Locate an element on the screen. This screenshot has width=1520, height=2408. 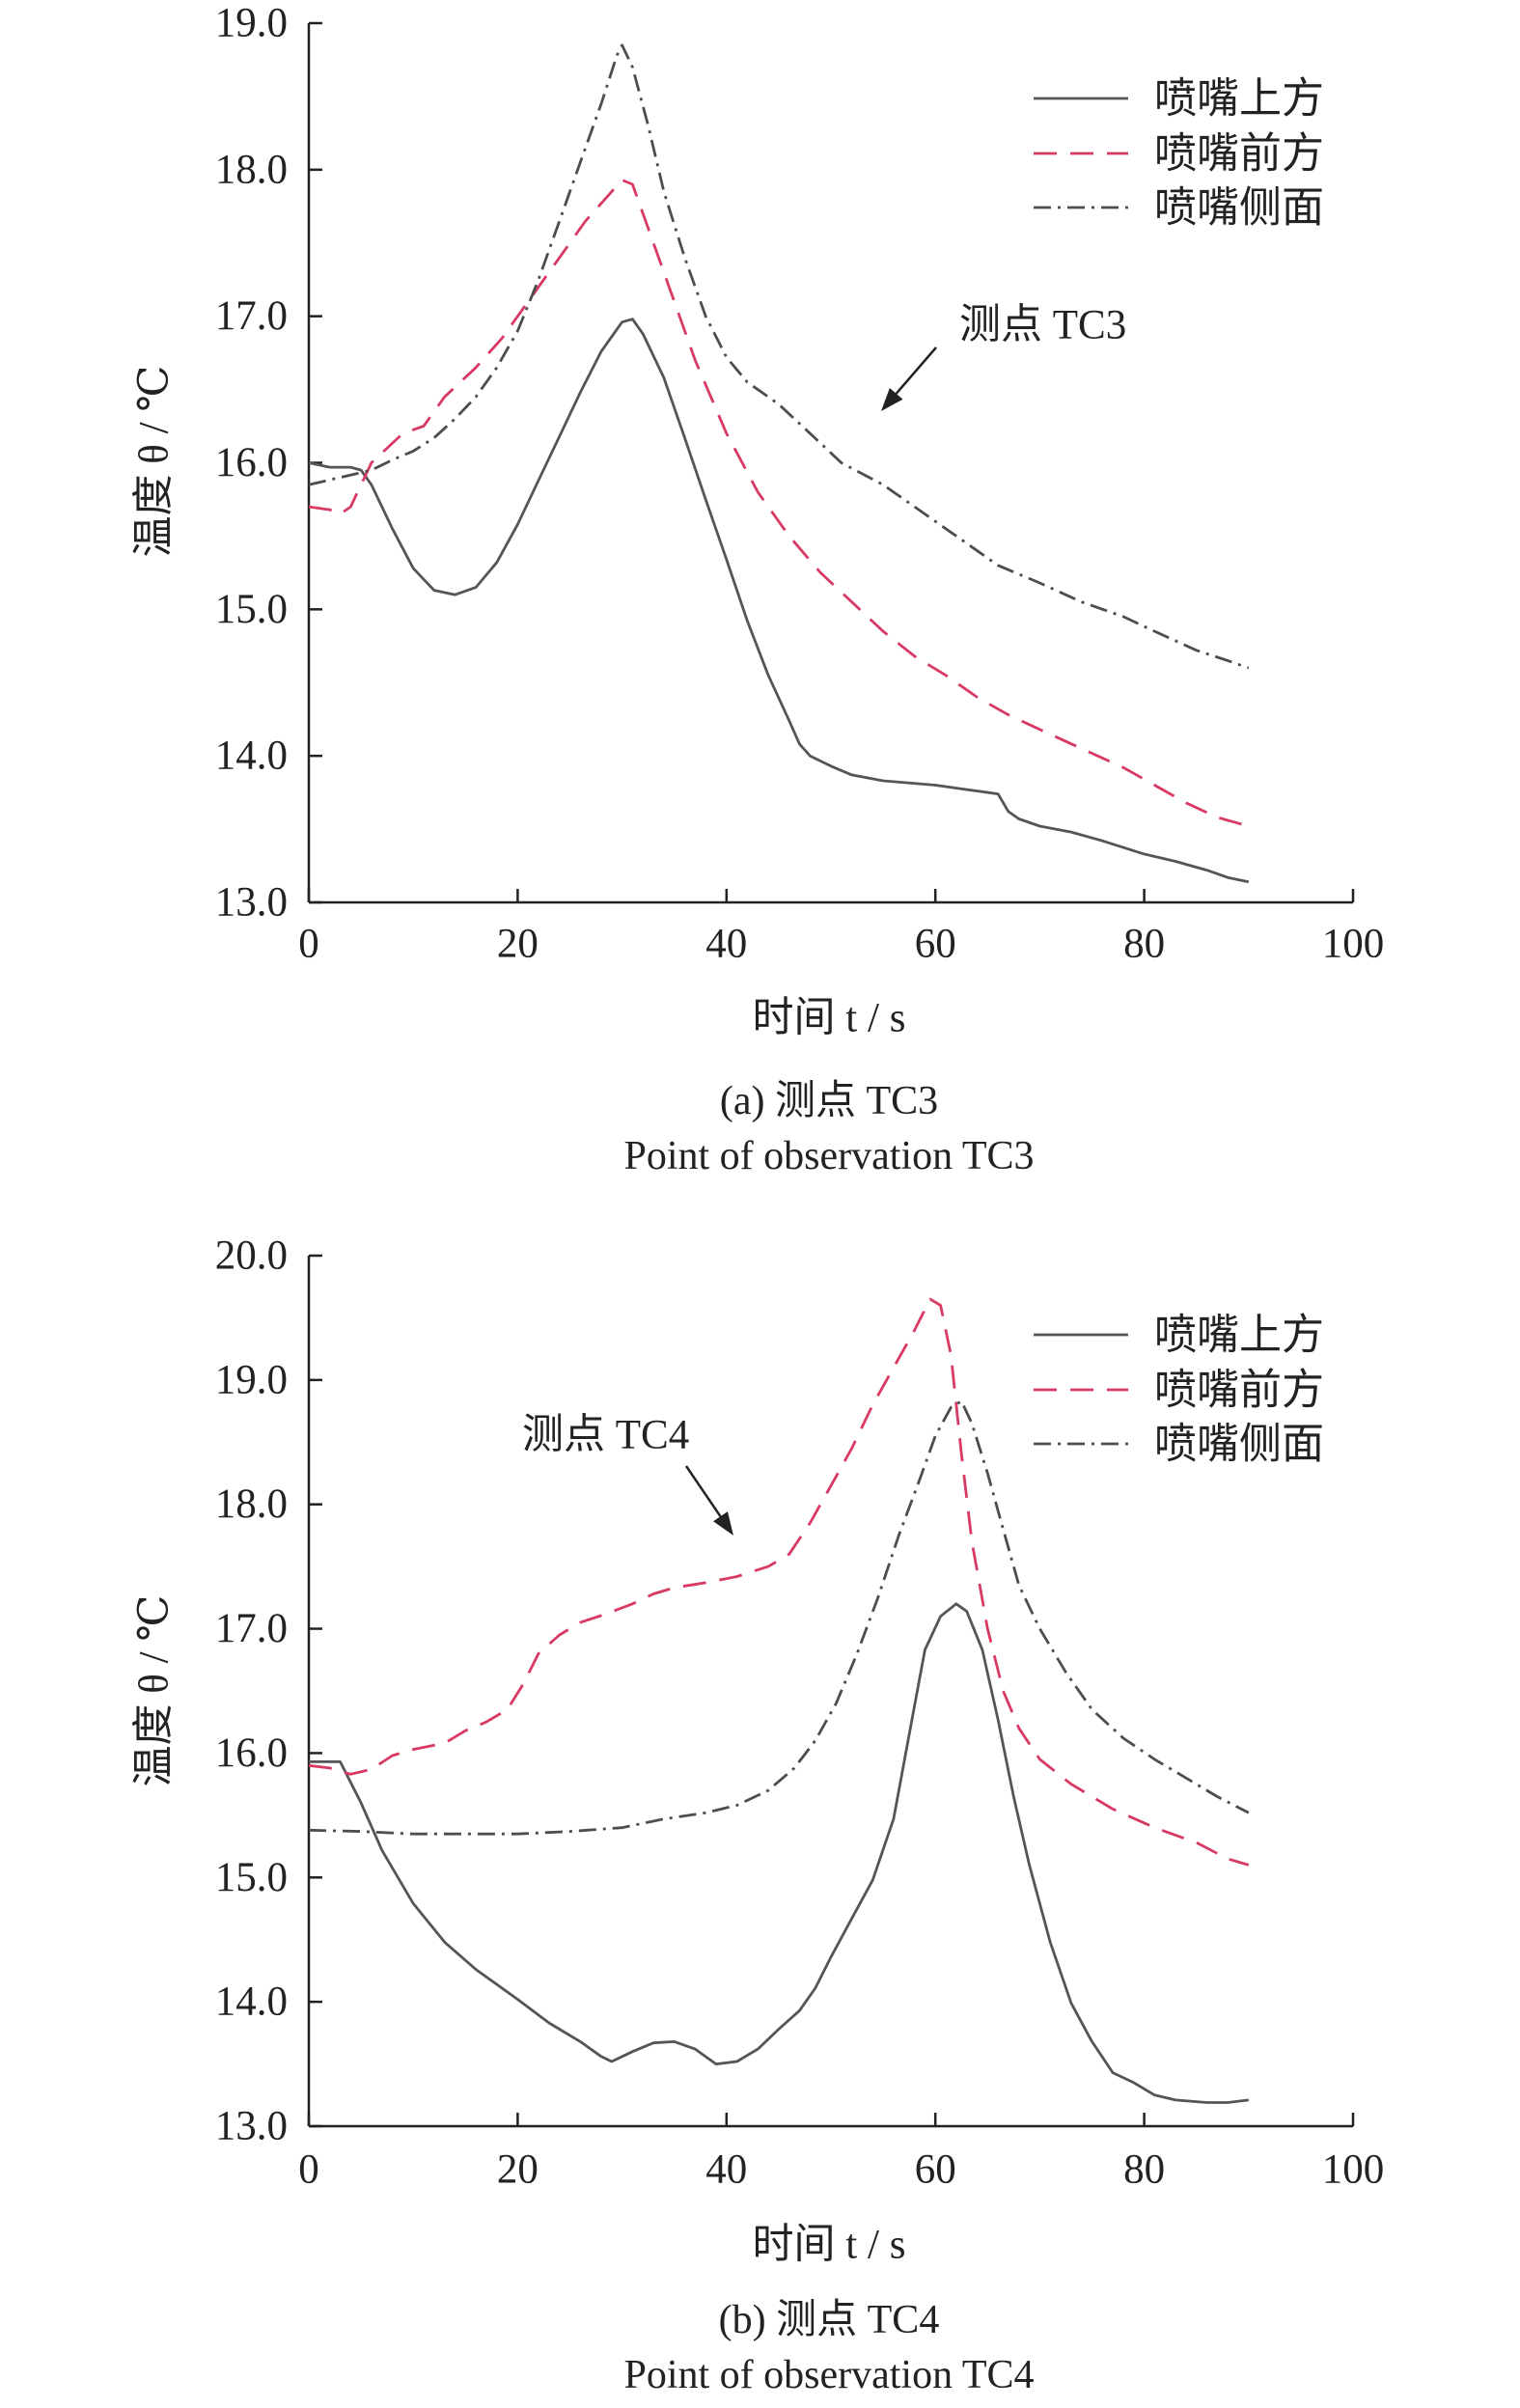
chart-a-annotation-arrowhead is located at coordinates (892, 399).